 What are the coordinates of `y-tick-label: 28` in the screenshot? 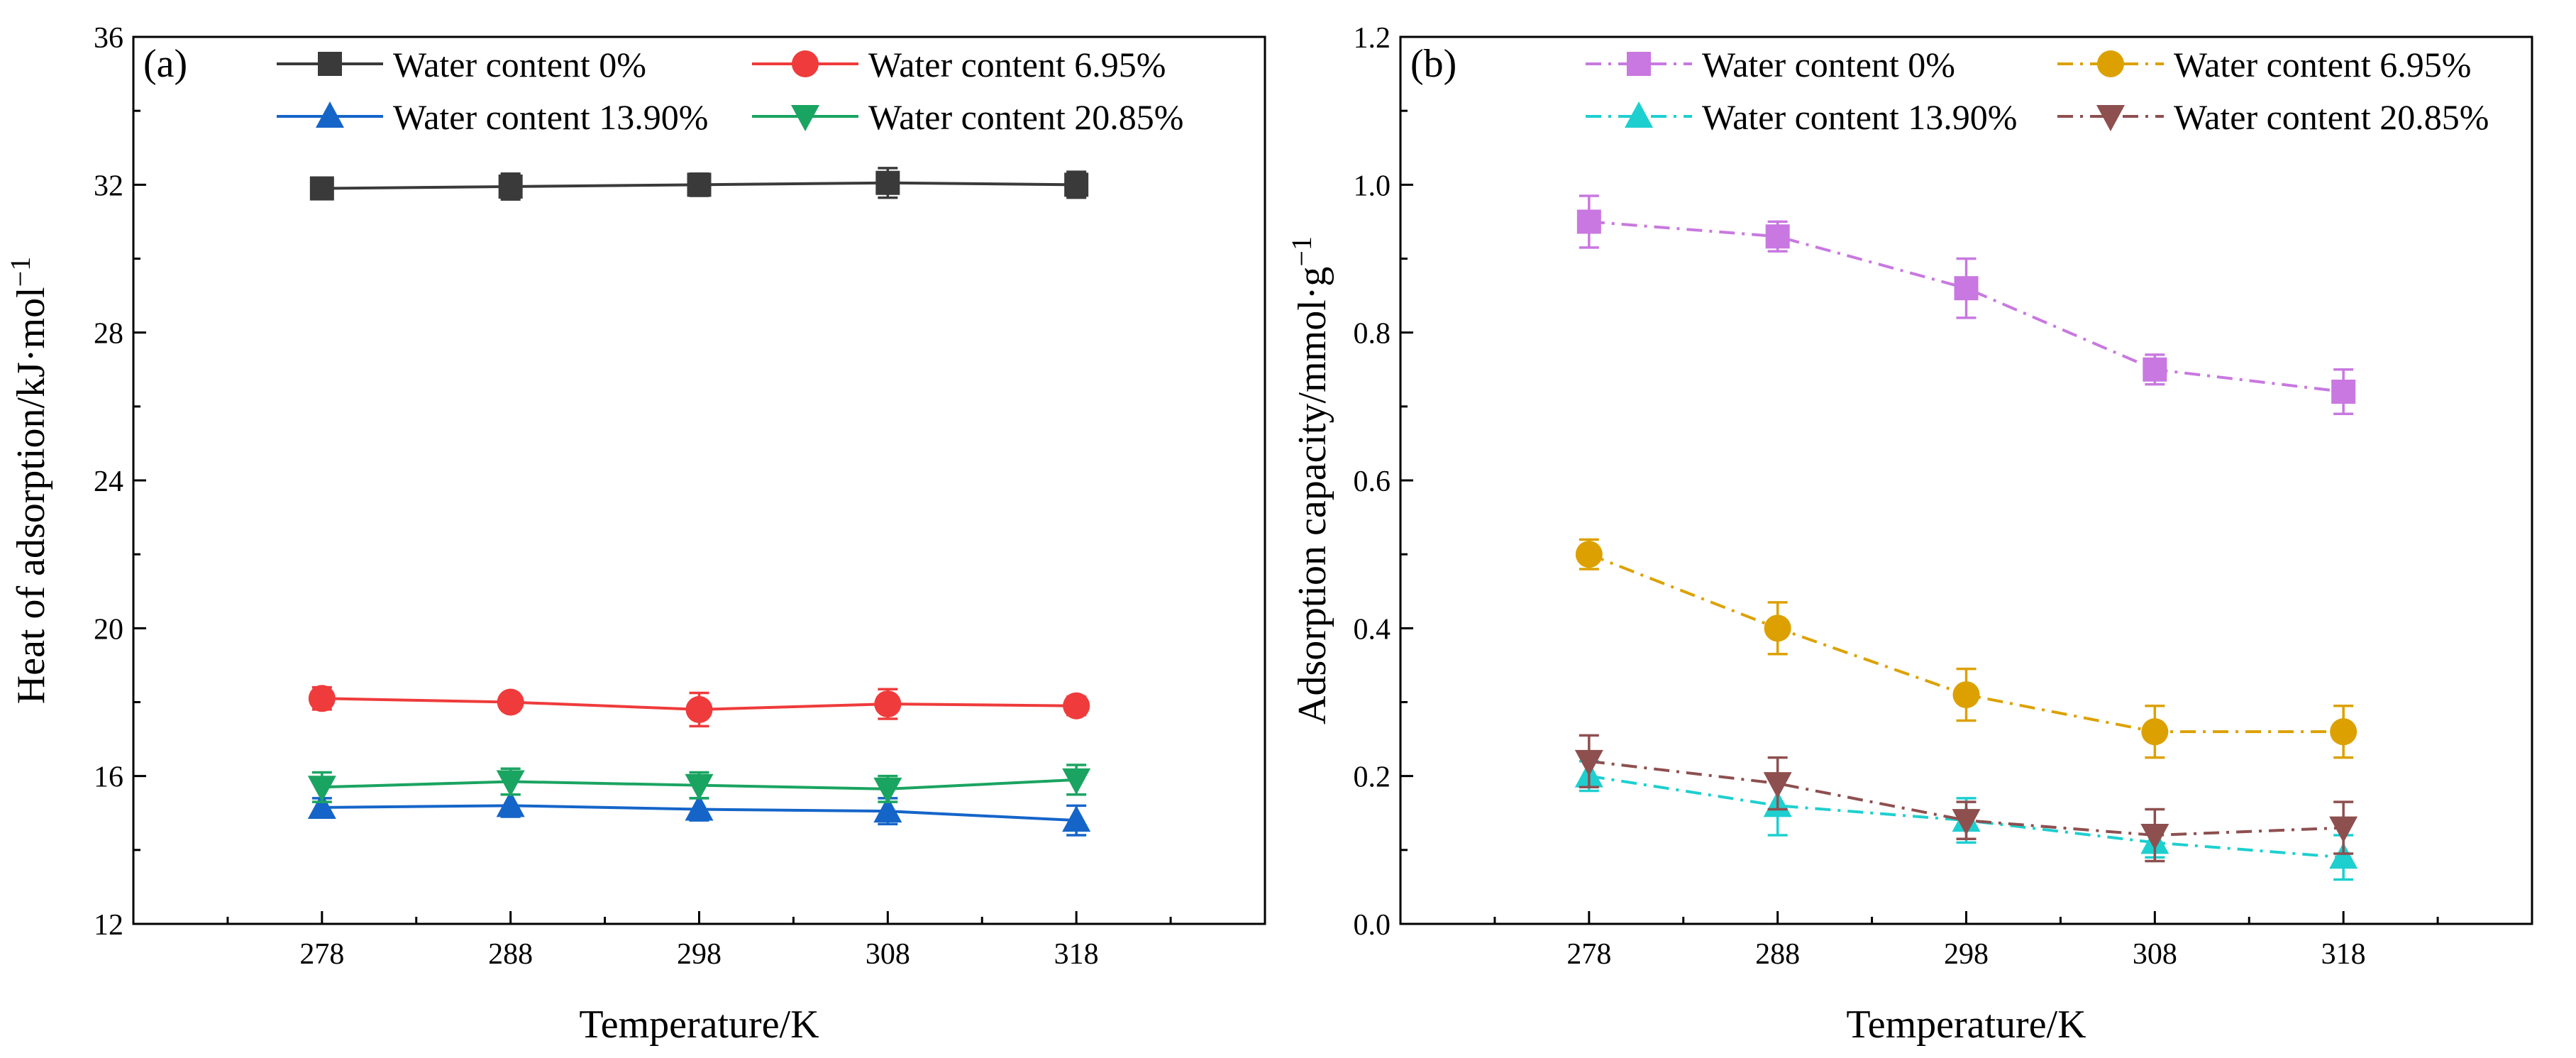 It's located at (108, 334).